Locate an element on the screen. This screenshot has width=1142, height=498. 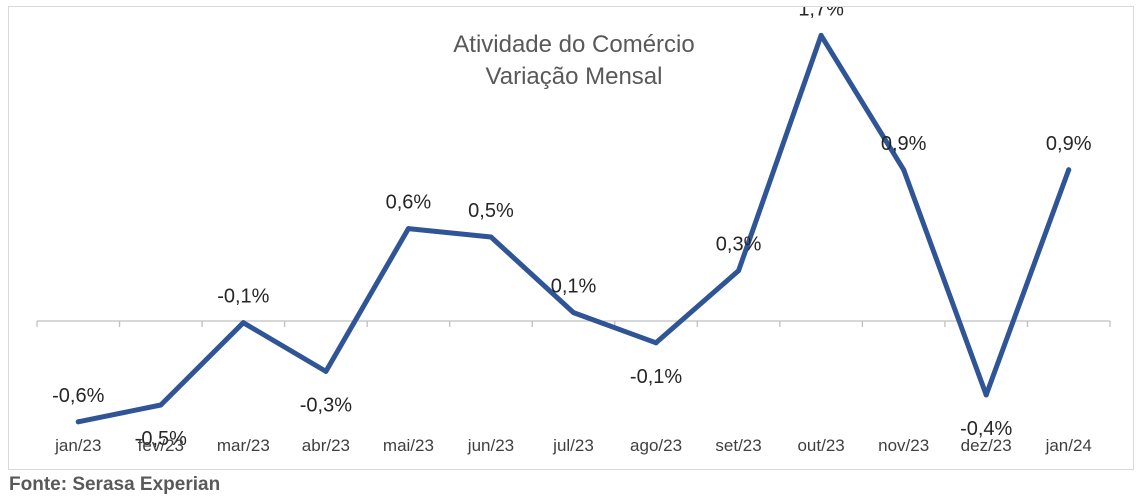
data-label-mar-23: -0,1% is located at coordinates (243, 297).